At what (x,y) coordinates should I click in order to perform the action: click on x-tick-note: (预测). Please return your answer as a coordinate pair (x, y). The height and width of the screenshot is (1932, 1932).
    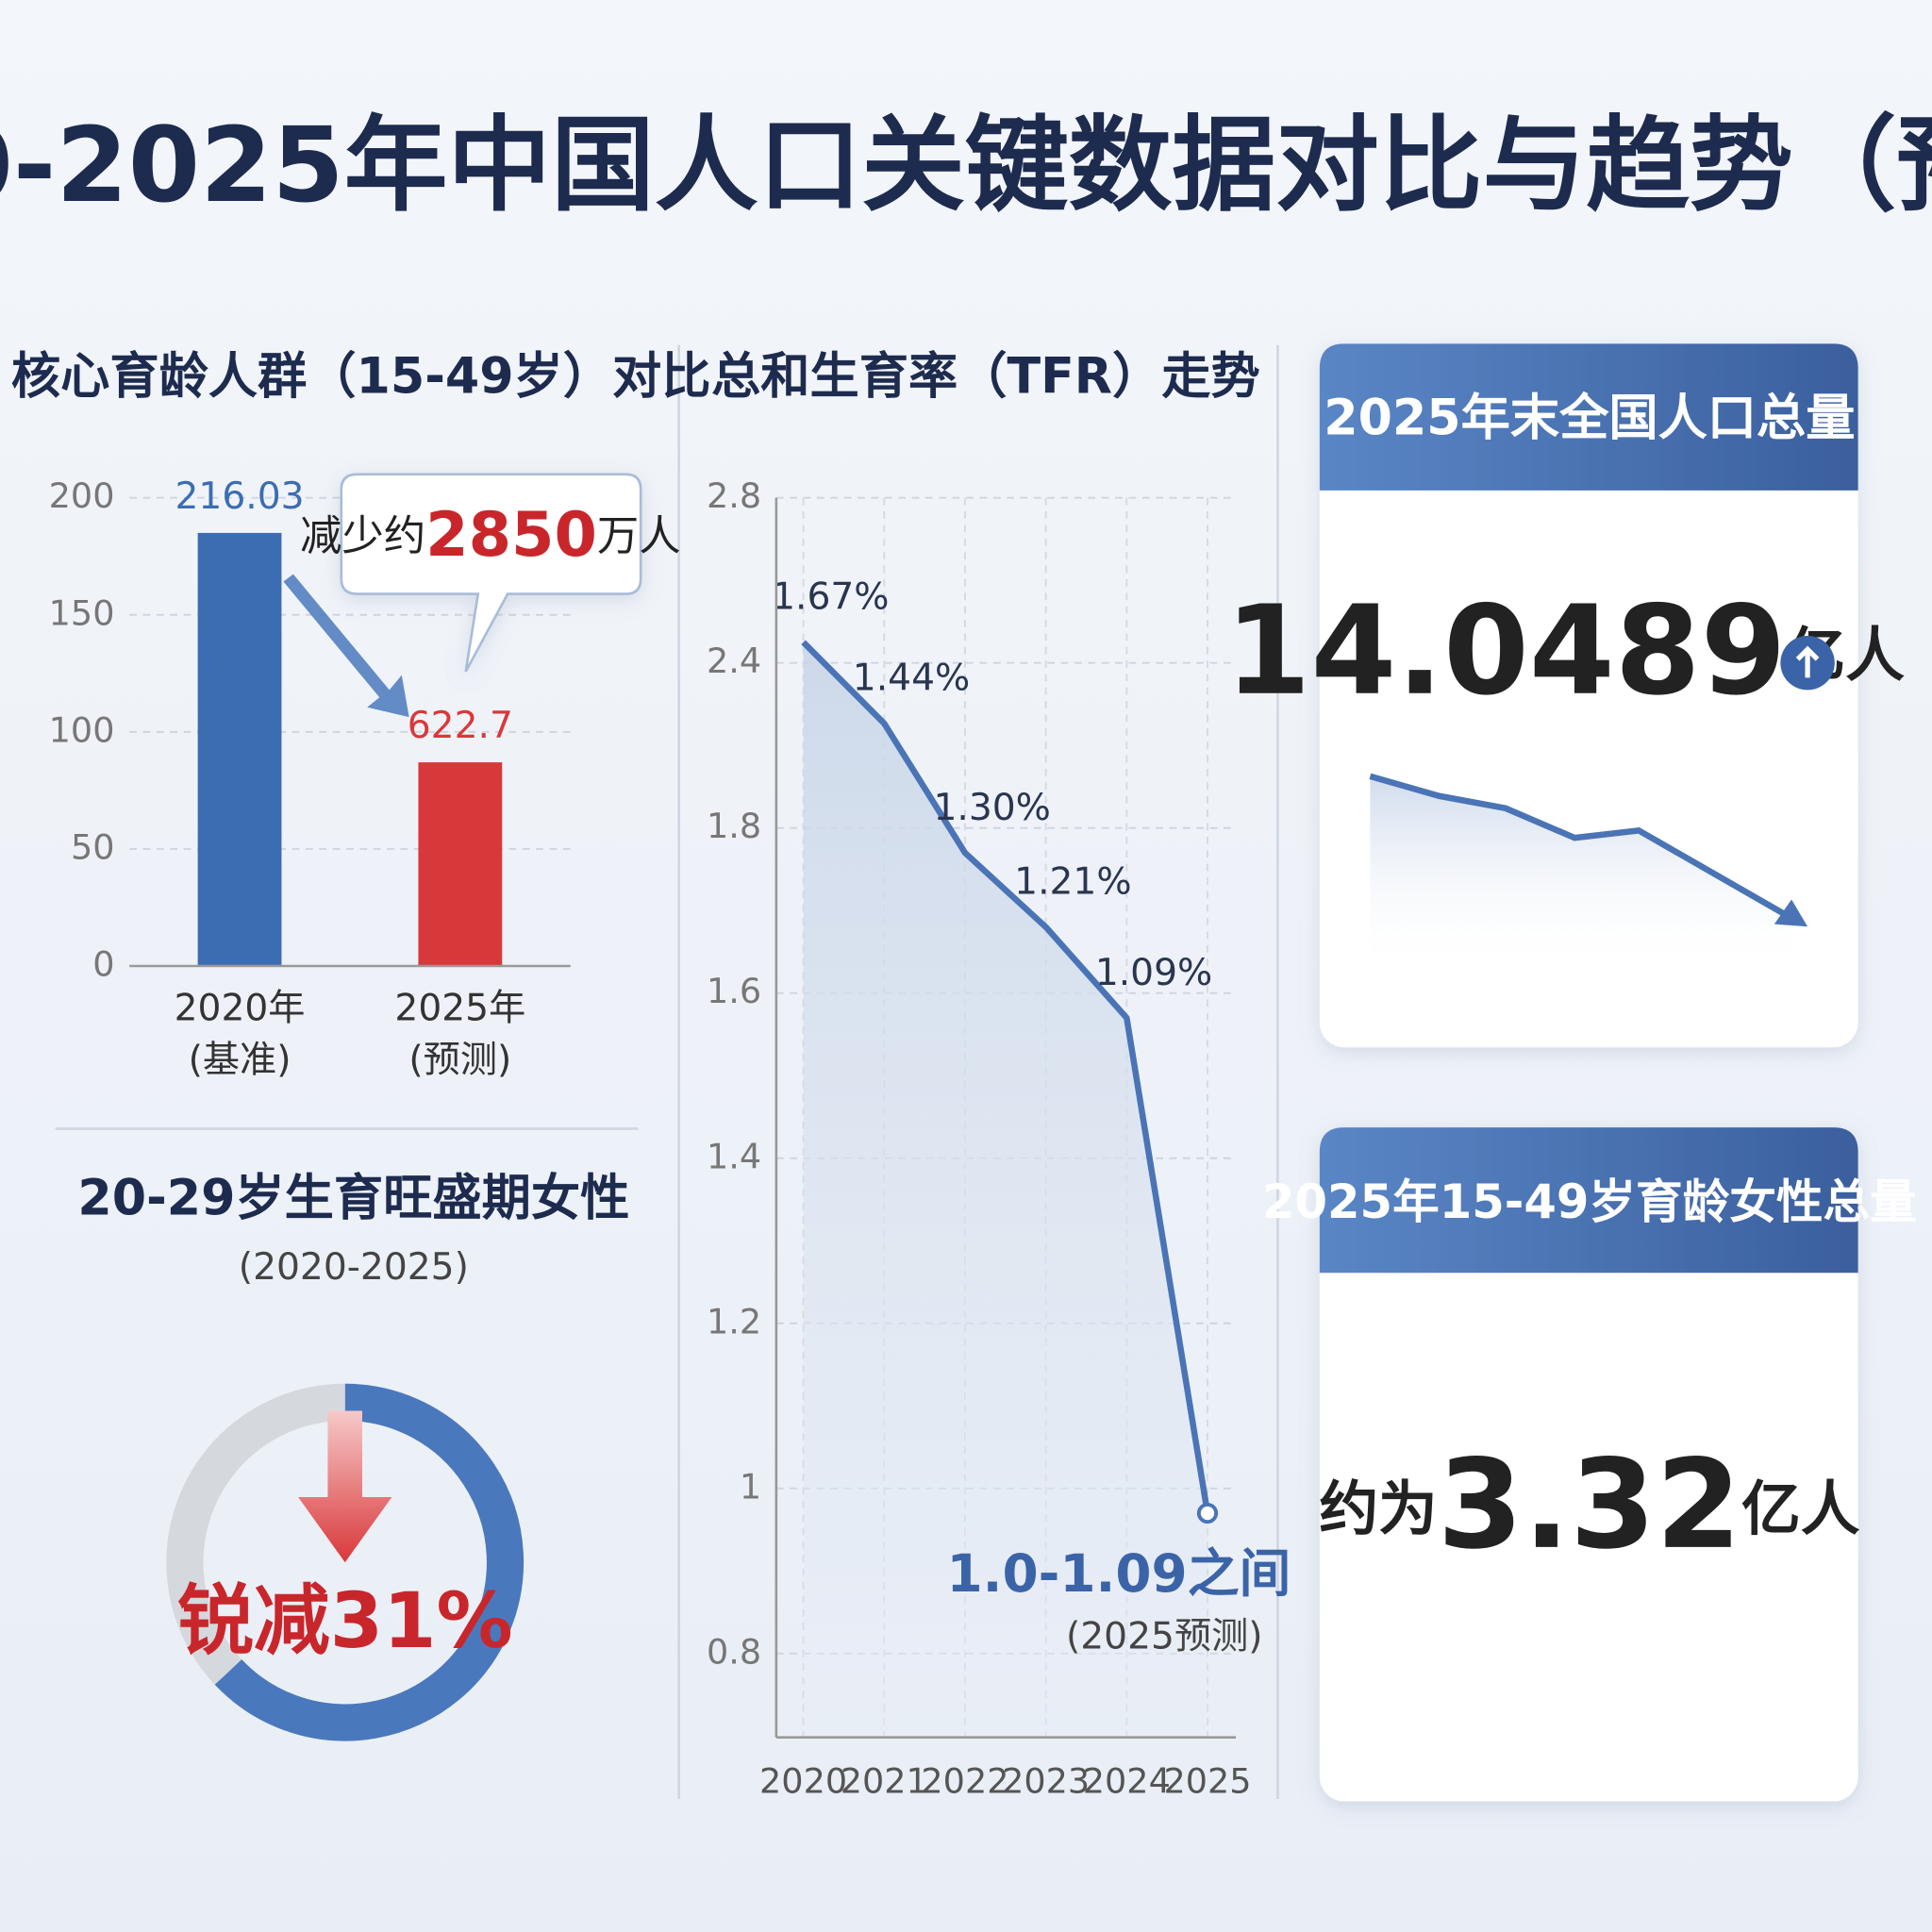
    Looking at the image, I should click on (459, 1060).